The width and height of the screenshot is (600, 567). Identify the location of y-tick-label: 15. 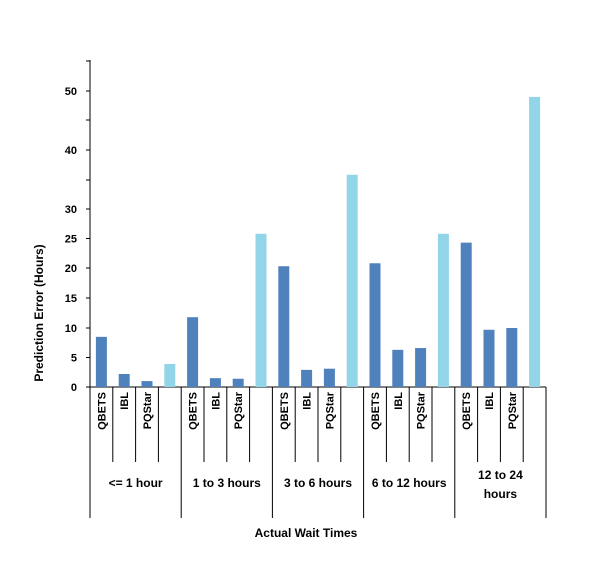
(71, 299).